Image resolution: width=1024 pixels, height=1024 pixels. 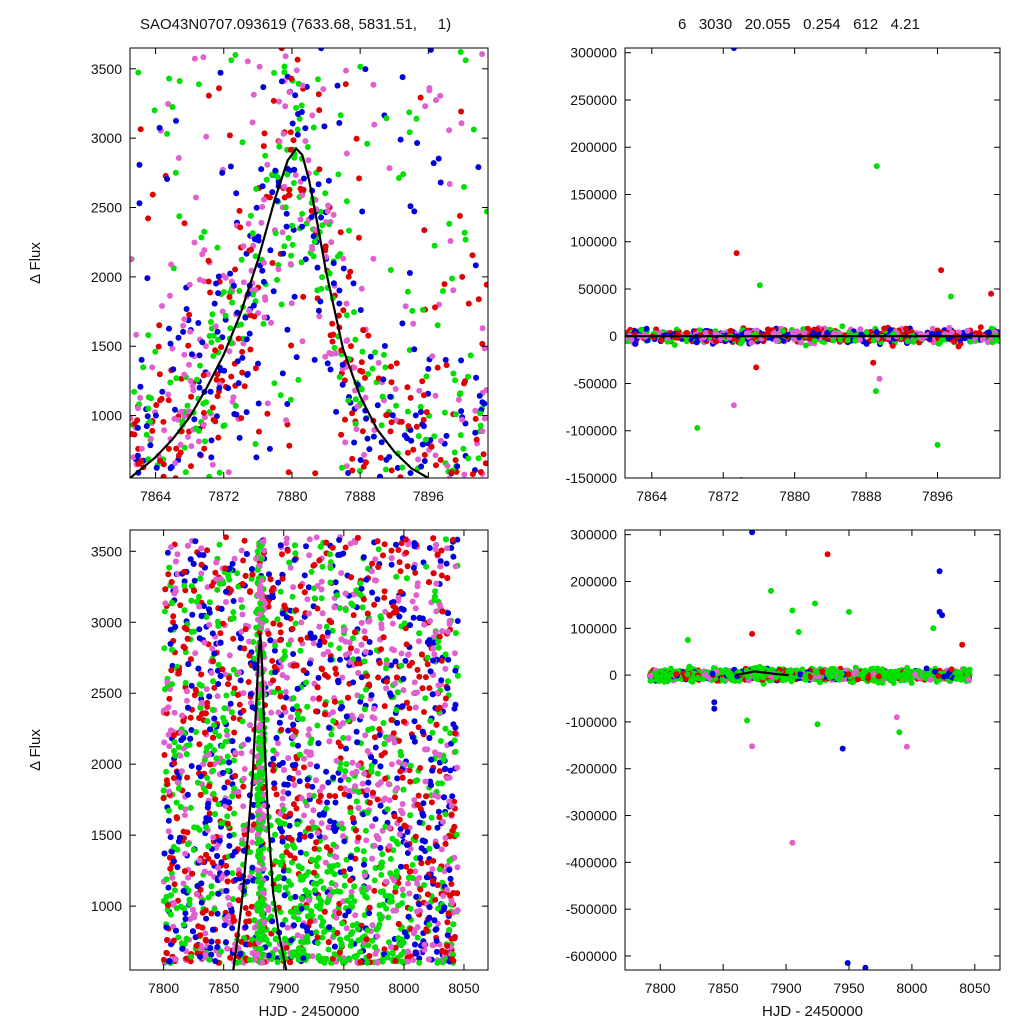 What do you see at coordinates (106, 416) in the screenshot?
I see `y-tick-label: 1000` at bounding box center [106, 416].